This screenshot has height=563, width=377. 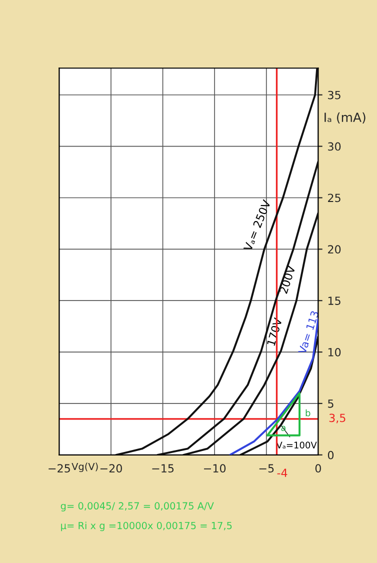 What do you see at coordinates (146, 527) in the screenshot?
I see `text: µ= Ri x g =10000x 0,00175 = 17,5` at bounding box center [146, 527].